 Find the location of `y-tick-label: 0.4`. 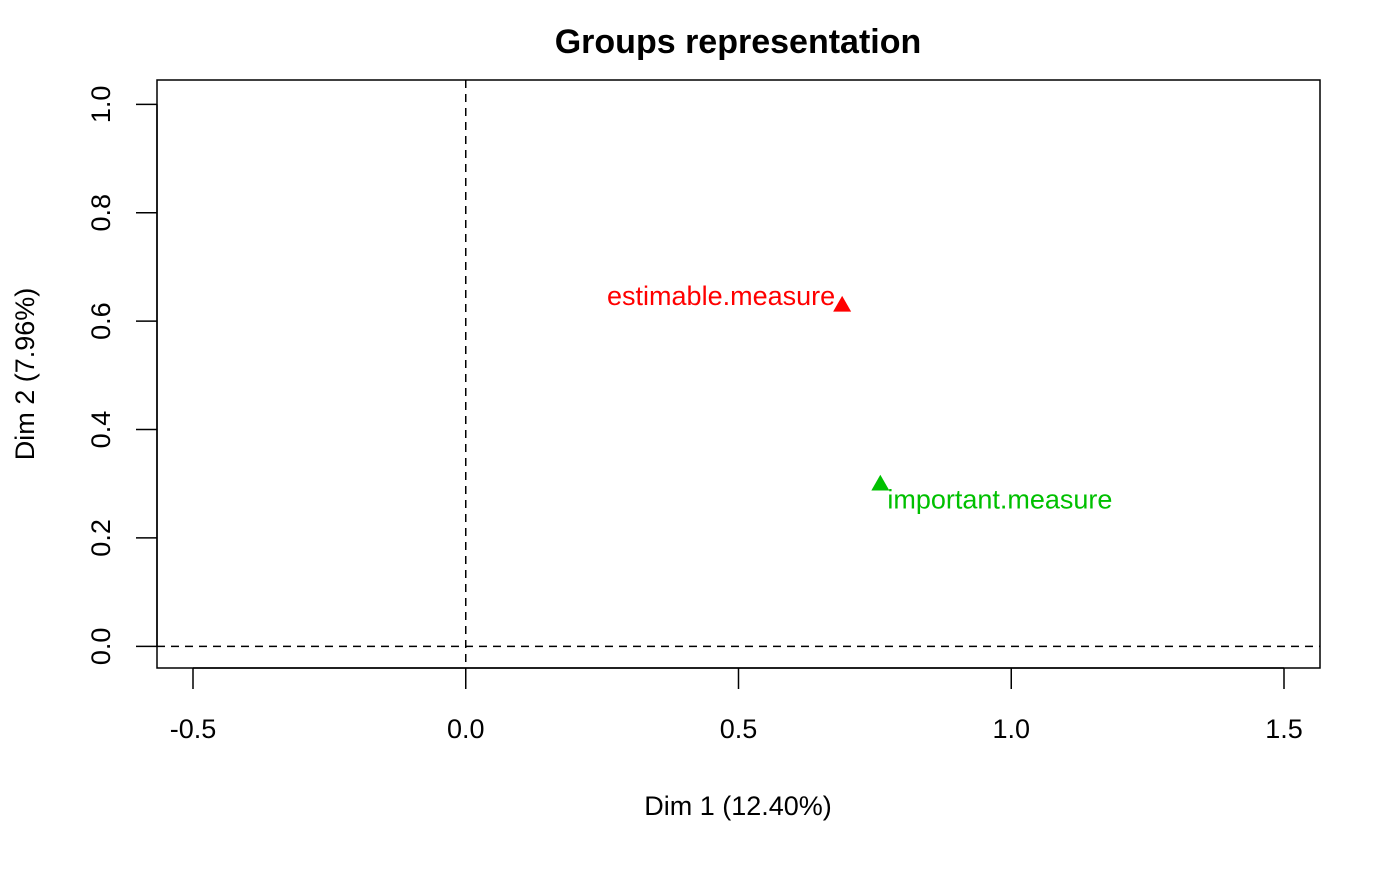

y-tick-label: 0.4 is located at coordinates (101, 430).